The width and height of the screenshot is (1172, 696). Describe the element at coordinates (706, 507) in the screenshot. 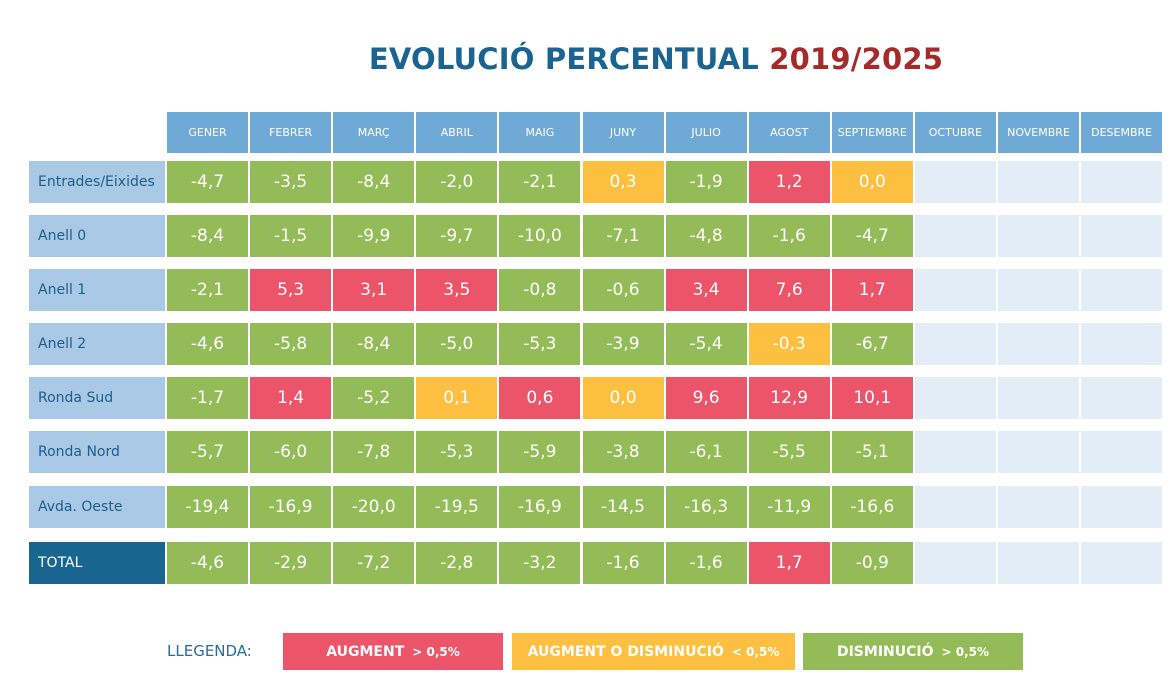

I see `value-cell: -16,3` at that location.